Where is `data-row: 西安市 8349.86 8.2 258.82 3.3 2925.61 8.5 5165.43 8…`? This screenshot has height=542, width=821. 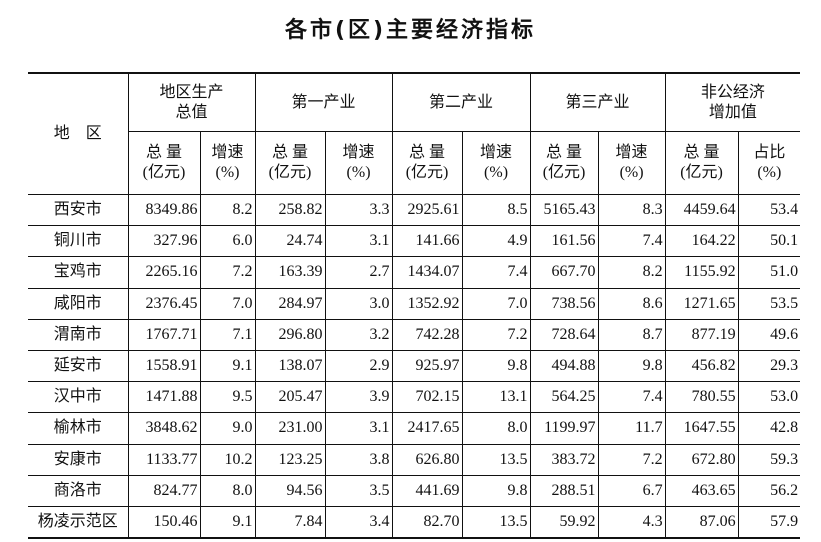
data-row: 西安市 8349.86 8.2 258.82 3.3 2925.61 8.5 5165.43 8… is located at coordinates (414, 210).